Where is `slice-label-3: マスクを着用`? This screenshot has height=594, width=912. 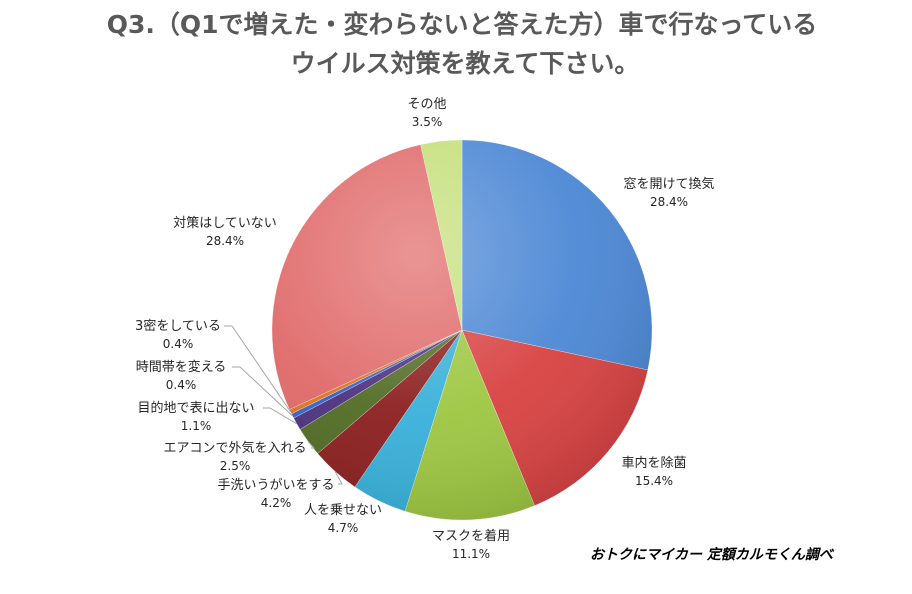 slice-label-3: マスクを着用 is located at coordinates (471, 536).